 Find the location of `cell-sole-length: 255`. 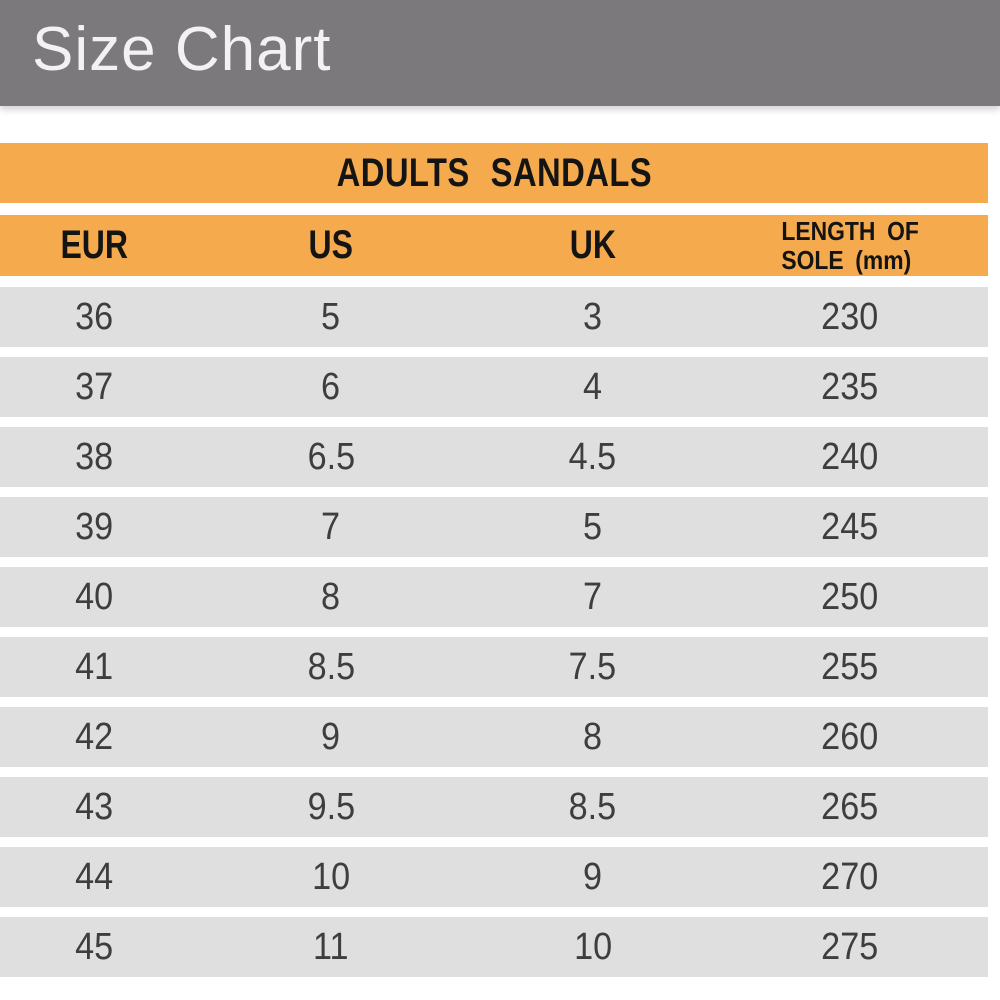

cell-sole-length: 255 is located at coordinates (850, 666).